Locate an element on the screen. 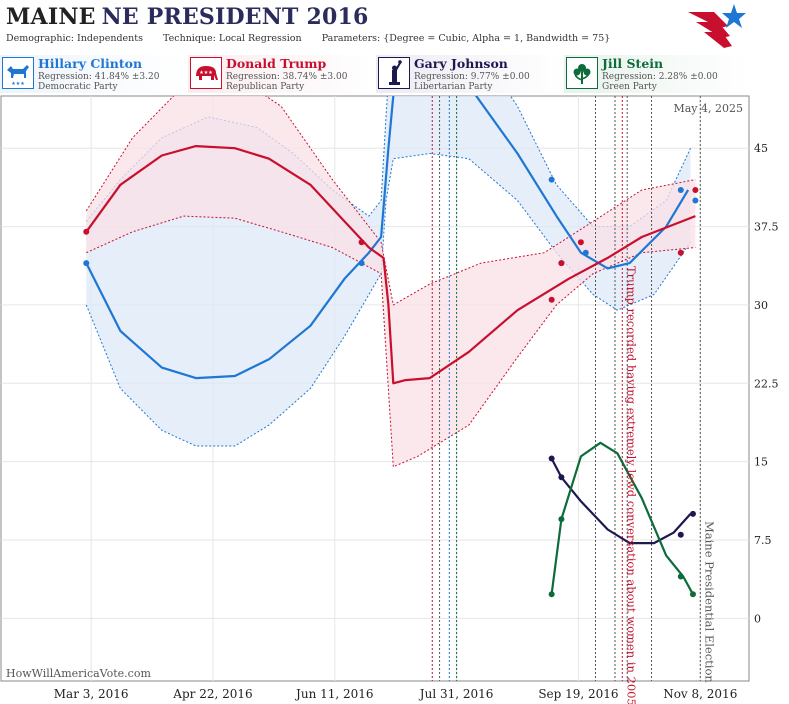 This screenshot has height=704, width=789. parameters-label: Parameters: is located at coordinates (351, 38).